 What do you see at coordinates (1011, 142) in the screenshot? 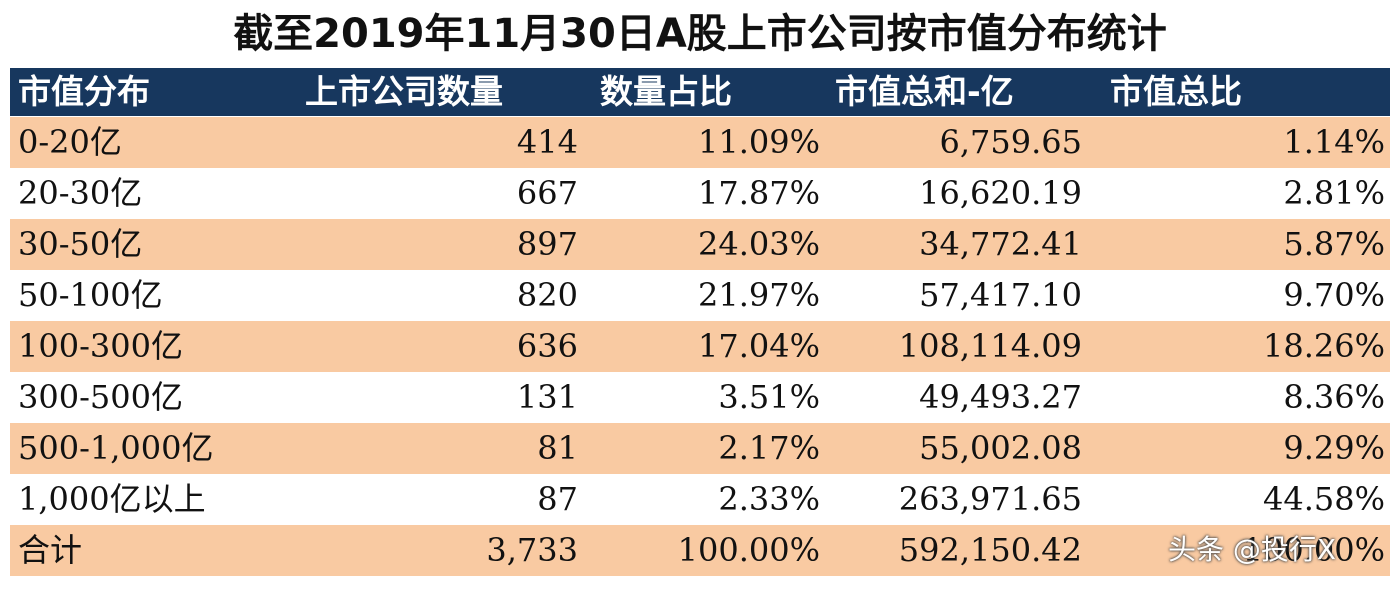
I see `table-cell: 6,759.65` at bounding box center [1011, 142].